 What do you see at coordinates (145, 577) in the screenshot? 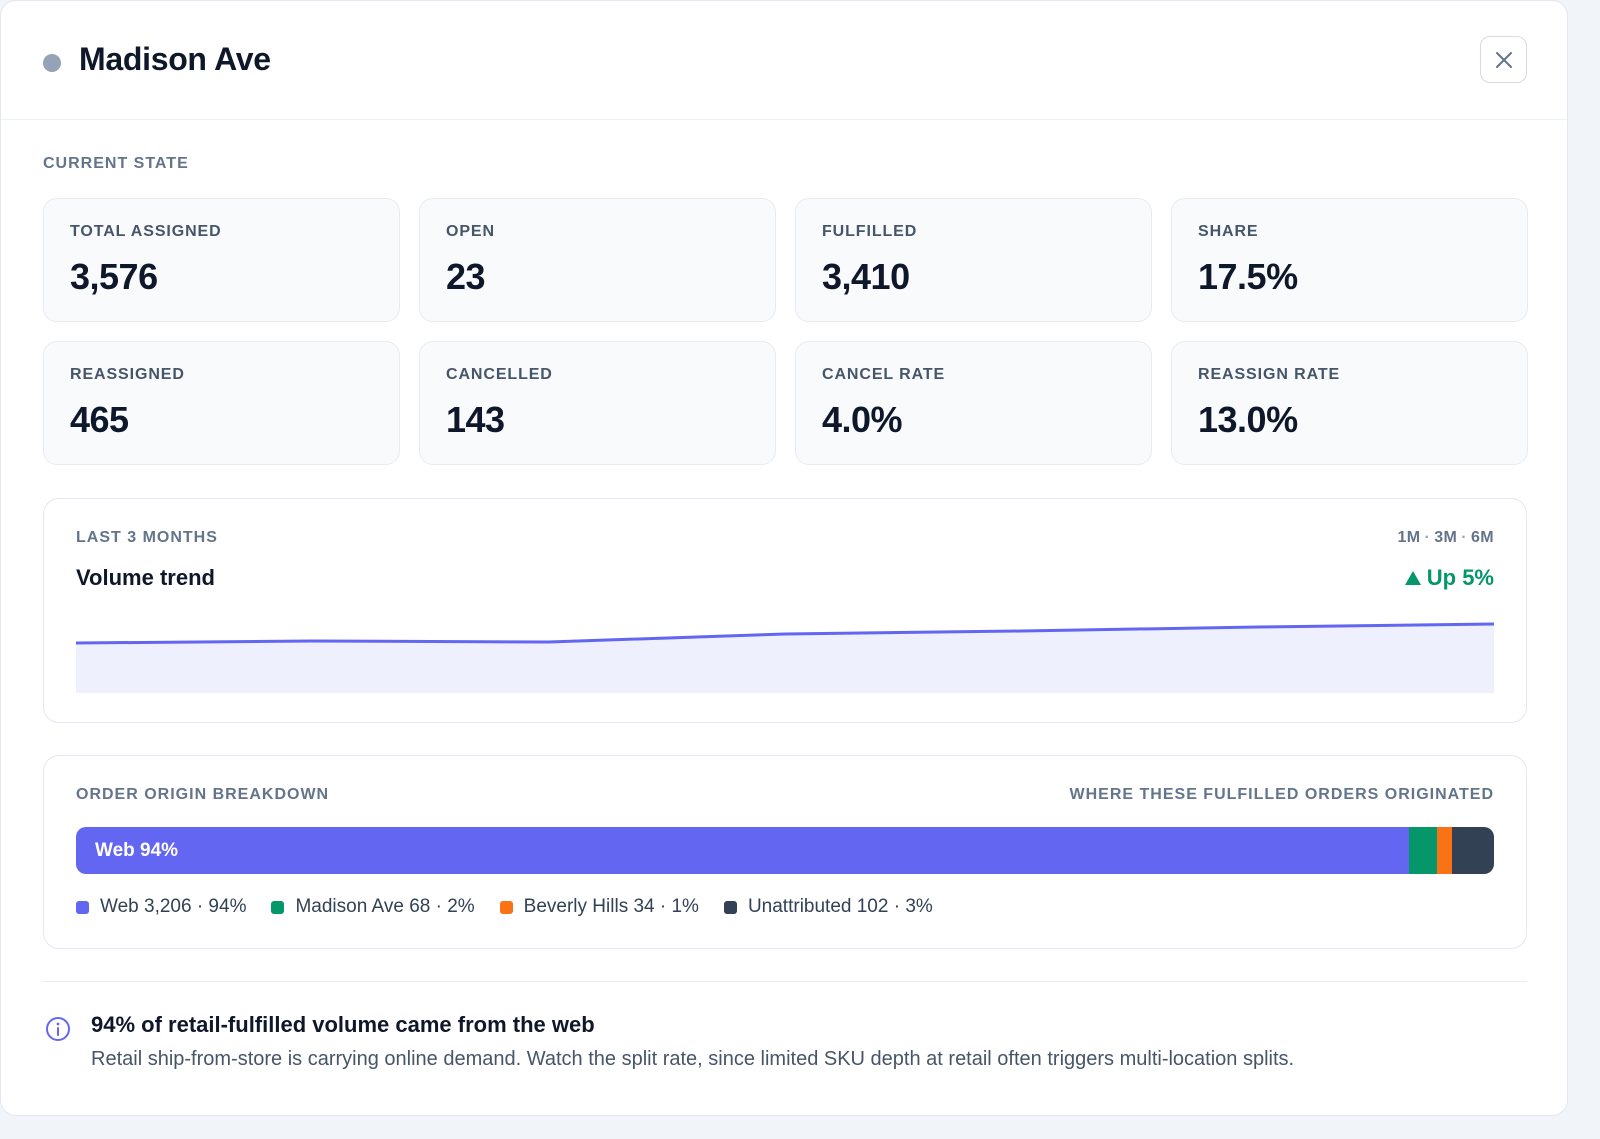
I see `trend-title: Volume trend` at bounding box center [145, 577].